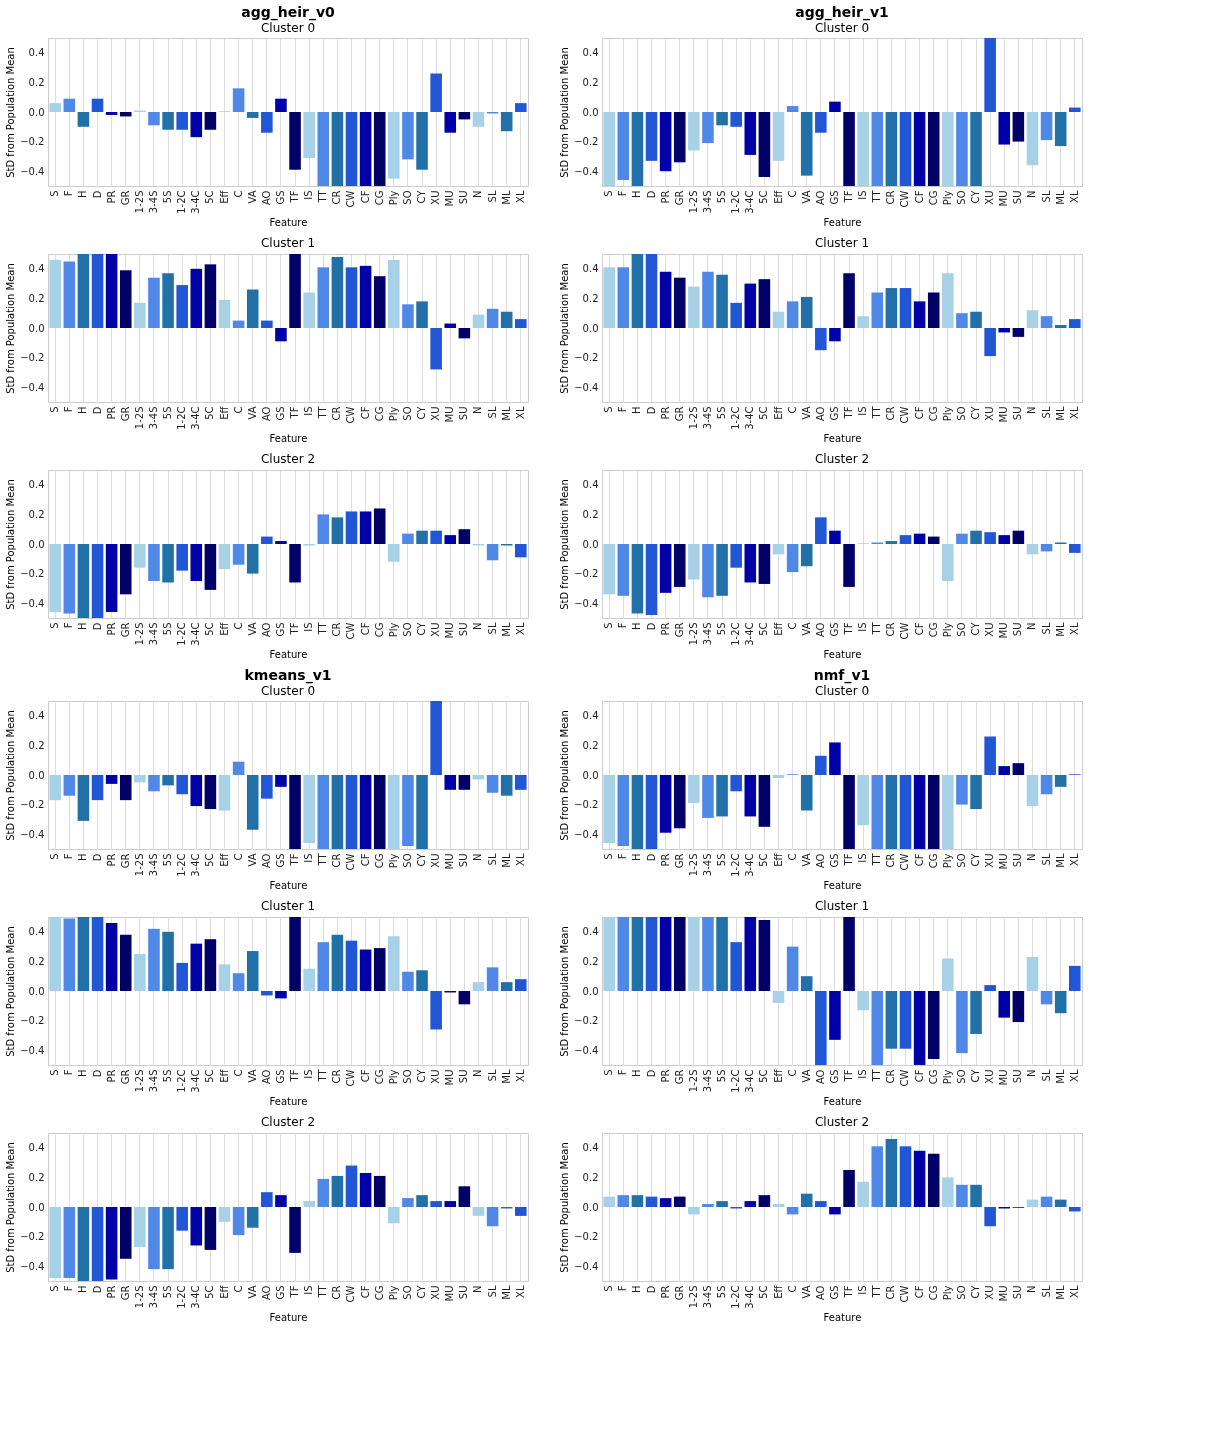  What do you see at coordinates (323, 859) in the screenshot?
I see `x-tick-label: TT` at bounding box center [323, 859].